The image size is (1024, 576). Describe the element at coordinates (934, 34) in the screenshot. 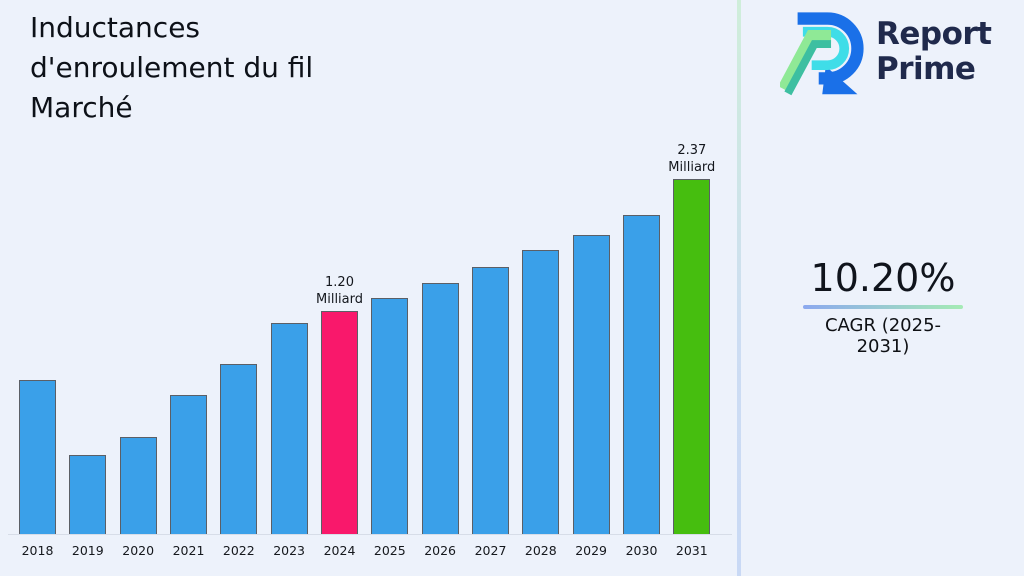

I see `logo-brand-line1: Report` at that location.